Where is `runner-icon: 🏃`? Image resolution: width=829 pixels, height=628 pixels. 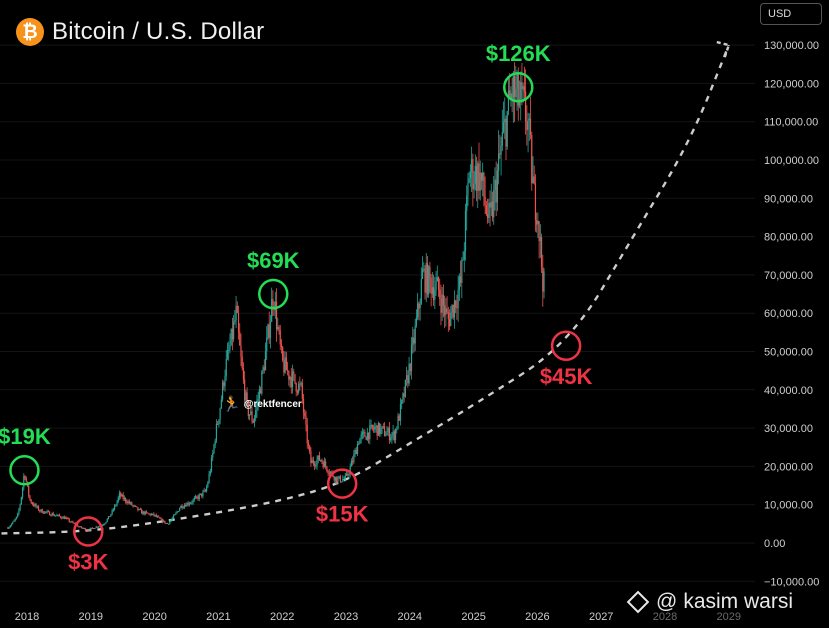 runner-icon: 🏃 is located at coordinates (231, 404).